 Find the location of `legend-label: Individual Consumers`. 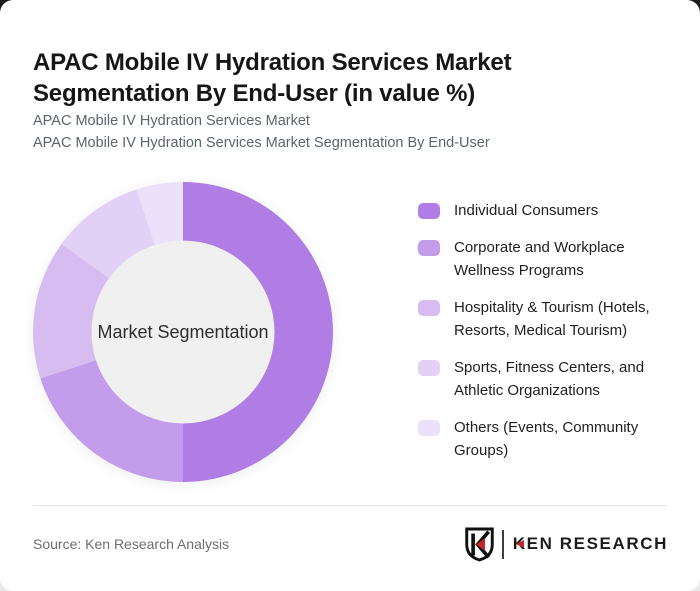

legend-label: Individual Consumers is located at coordinates (526, 210).